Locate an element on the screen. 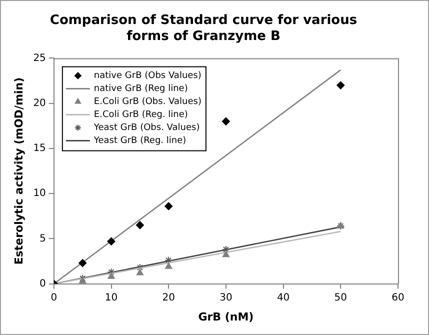 The height and width of the screenshot is (335, 429). x-axis-title: GrB (nM) is located at coordinates (226, 317).